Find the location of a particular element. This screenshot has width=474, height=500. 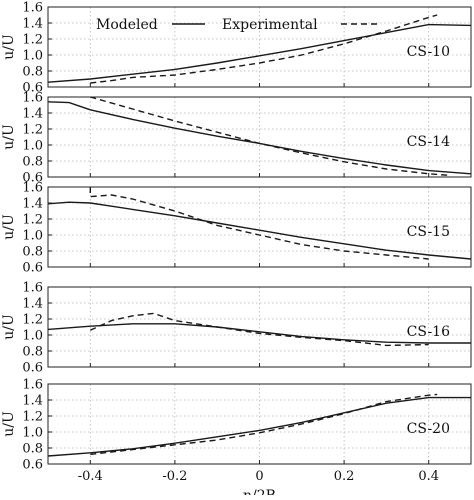

x-axis-label: n/2B is located at coordinates (259, 491).